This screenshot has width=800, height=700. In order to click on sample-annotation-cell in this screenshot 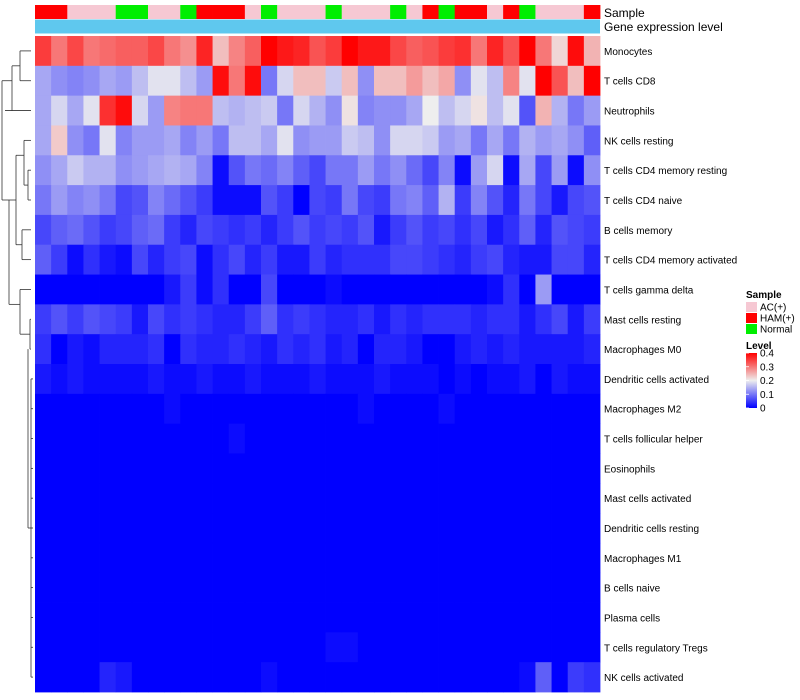, I will do `click(576, 12)`.